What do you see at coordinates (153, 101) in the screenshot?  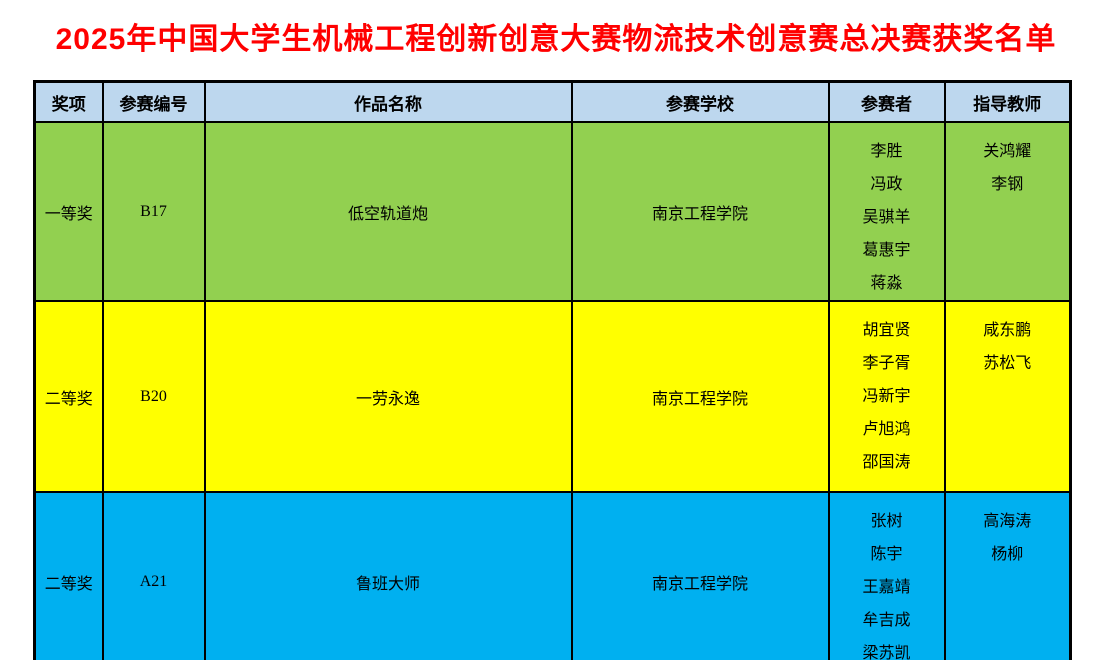 I see `column-header-2: 参赛编号` at bounding box center [153, 101].